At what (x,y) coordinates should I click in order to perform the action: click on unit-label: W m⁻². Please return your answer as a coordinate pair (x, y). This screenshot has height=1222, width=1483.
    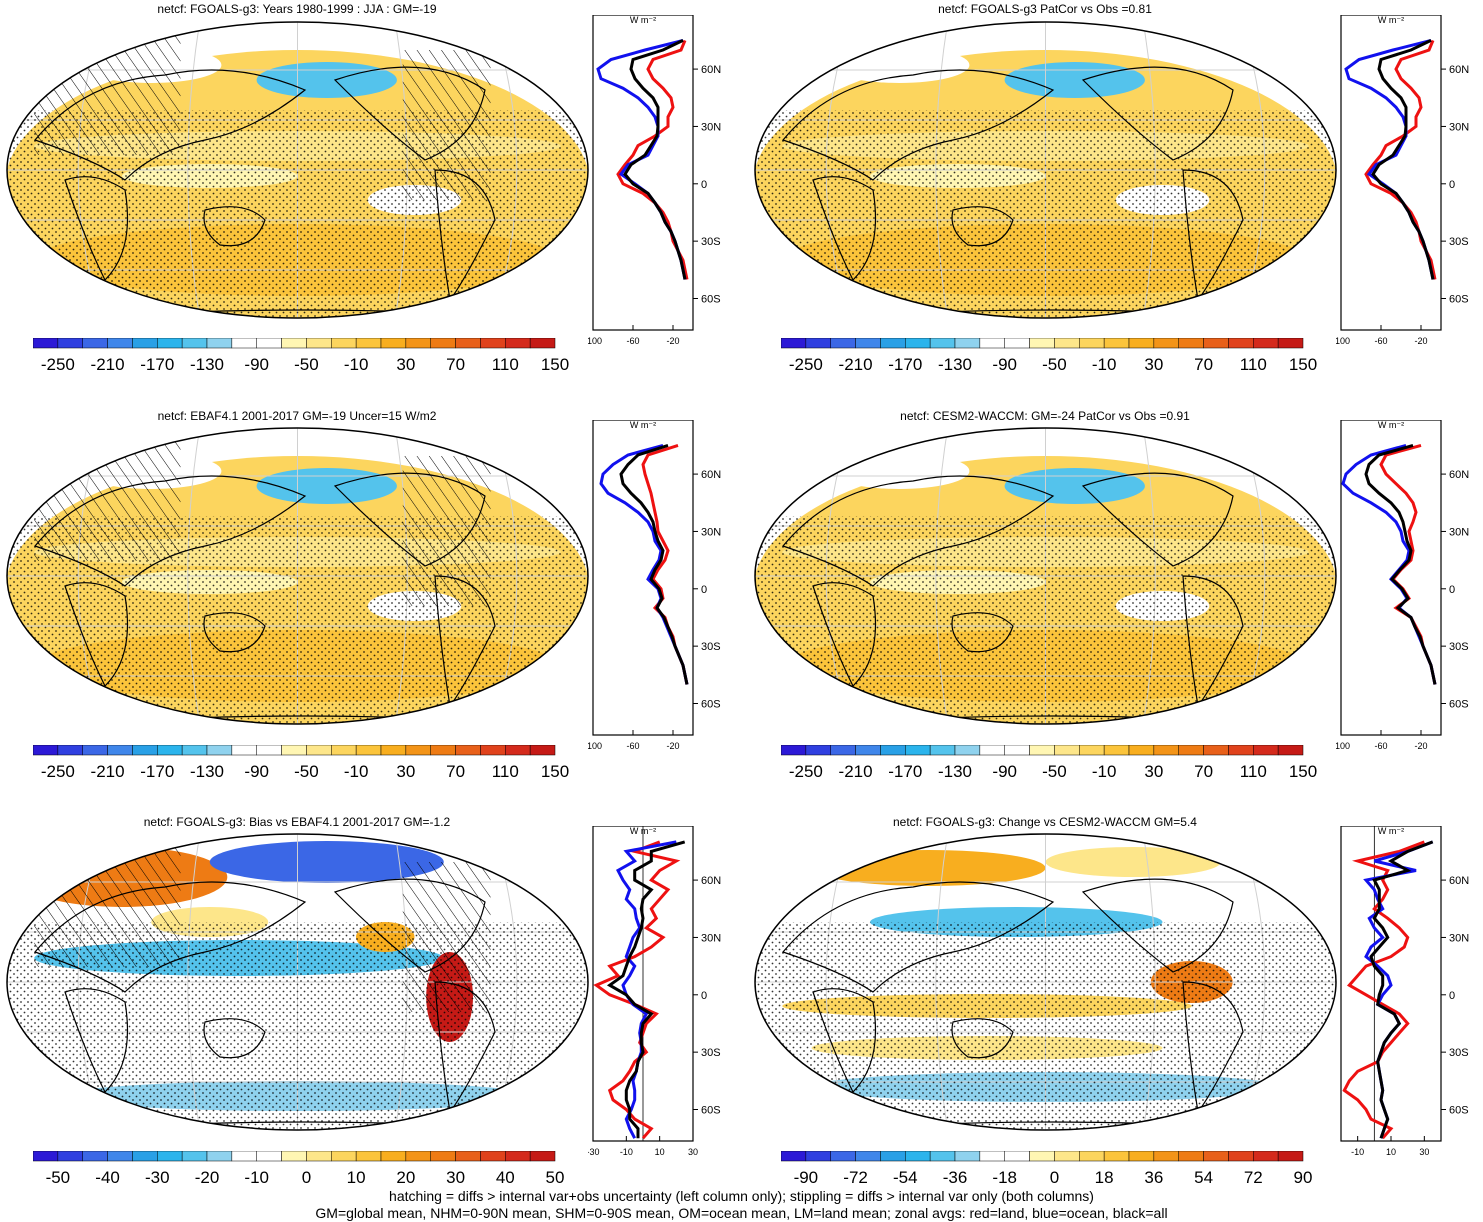
    Looking at the image, I should click on (1391, 425).